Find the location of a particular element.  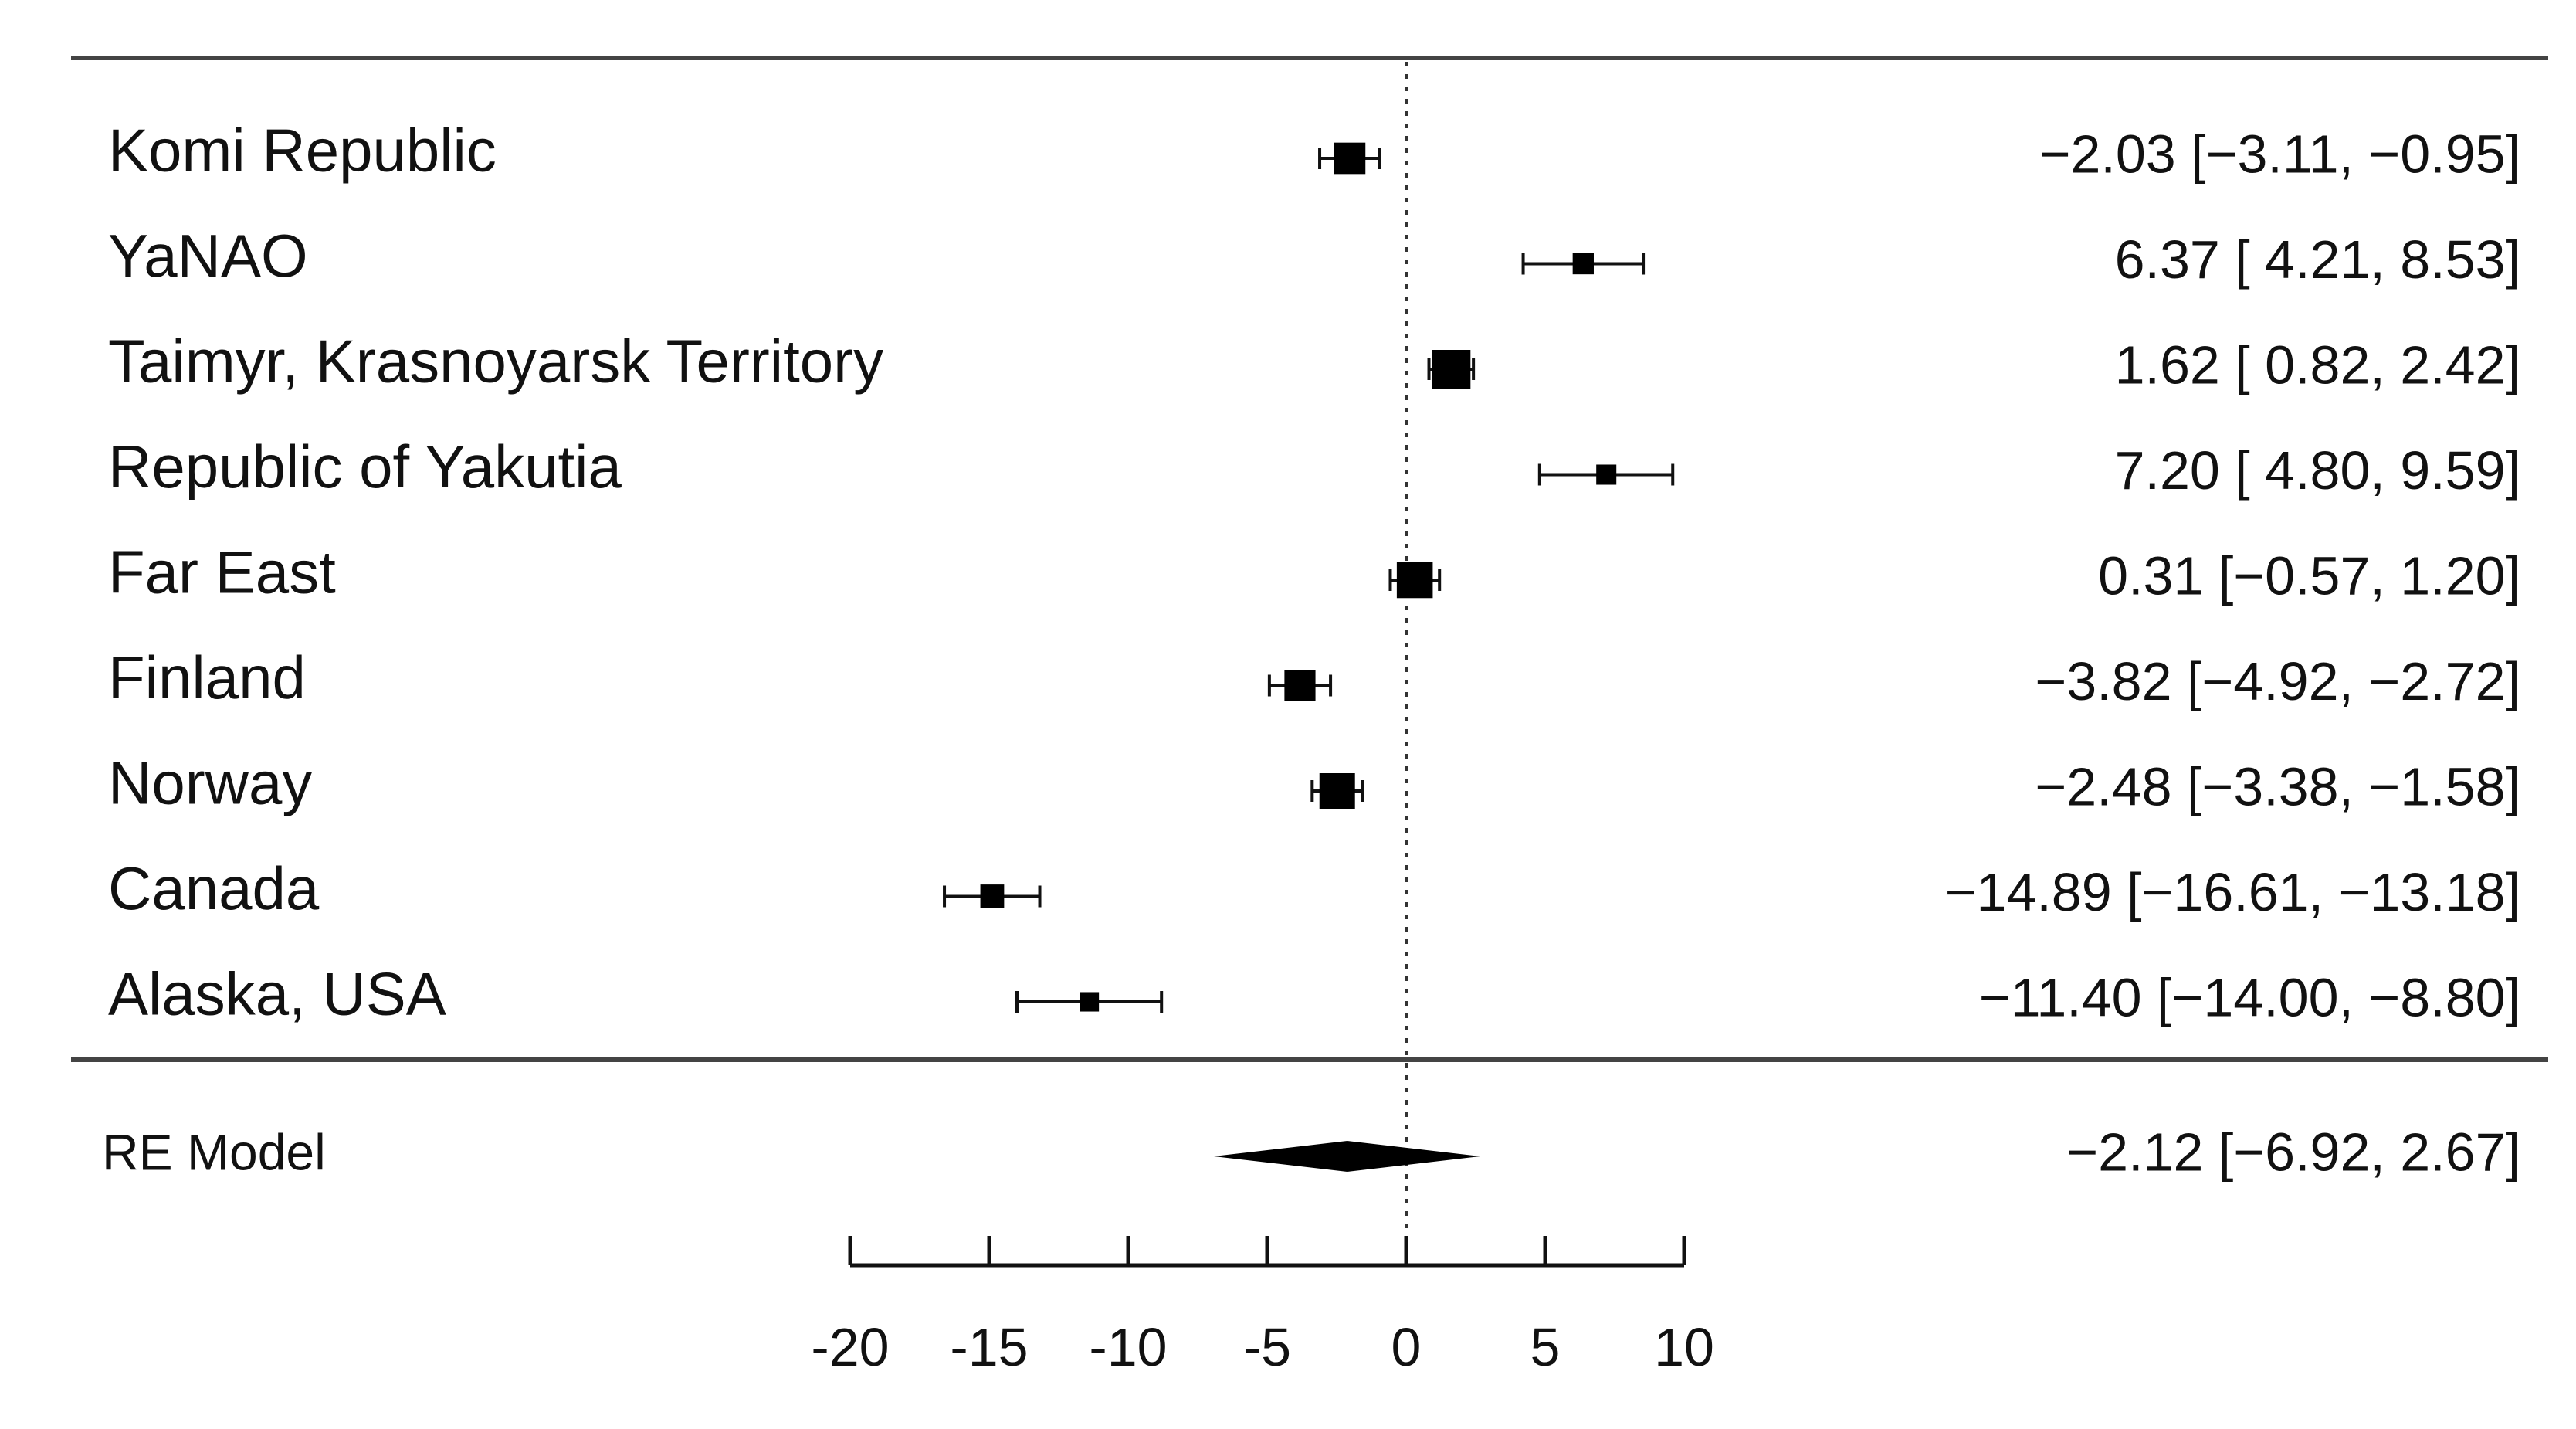

summary-label: RE Model is located at coordinates (214, 1151).